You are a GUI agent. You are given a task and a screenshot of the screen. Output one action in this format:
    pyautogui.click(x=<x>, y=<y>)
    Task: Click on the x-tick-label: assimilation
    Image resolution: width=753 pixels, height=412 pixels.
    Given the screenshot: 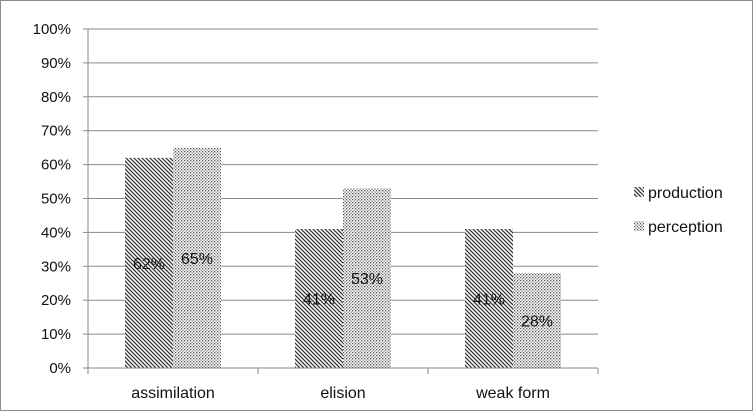 What is the action you would take?
    pyautogui.click(x=173, y=393)
    